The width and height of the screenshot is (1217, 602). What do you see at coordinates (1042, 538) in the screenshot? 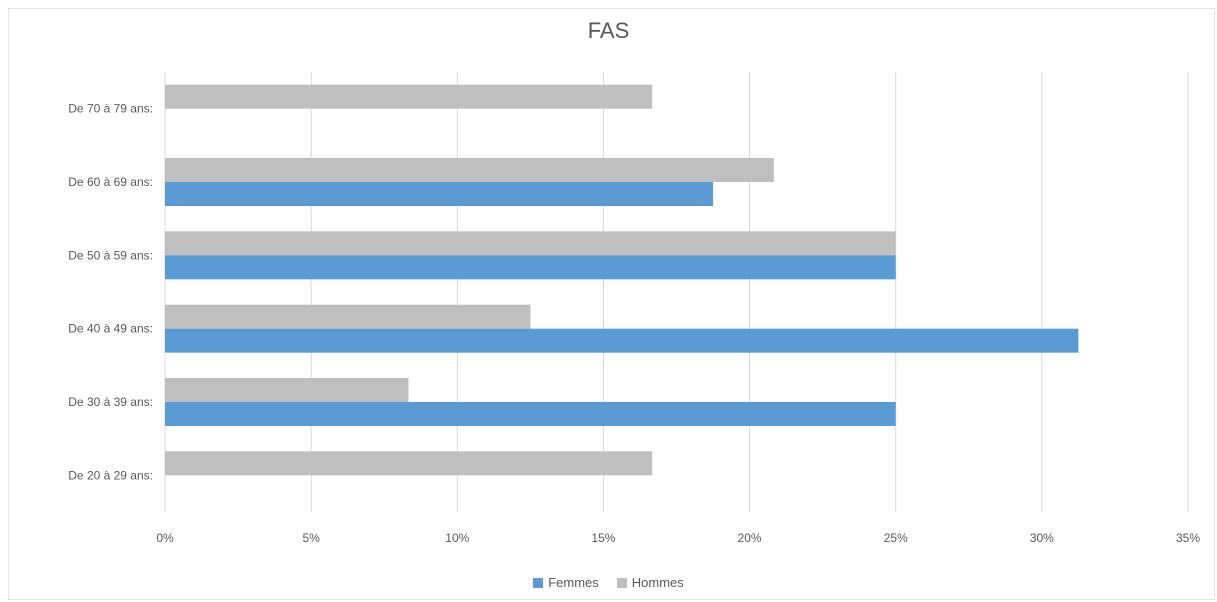
I see `x-tick-label: 30%` at bounding box center [1042, 538].